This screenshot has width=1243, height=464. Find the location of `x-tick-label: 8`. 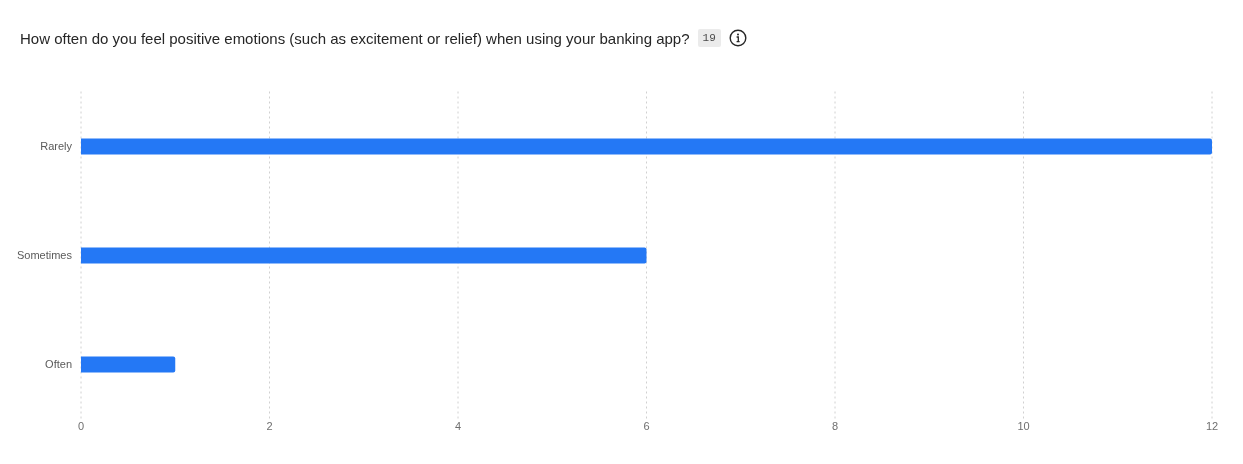

x-tick-label: 8 is located at coordinates (835, 426).